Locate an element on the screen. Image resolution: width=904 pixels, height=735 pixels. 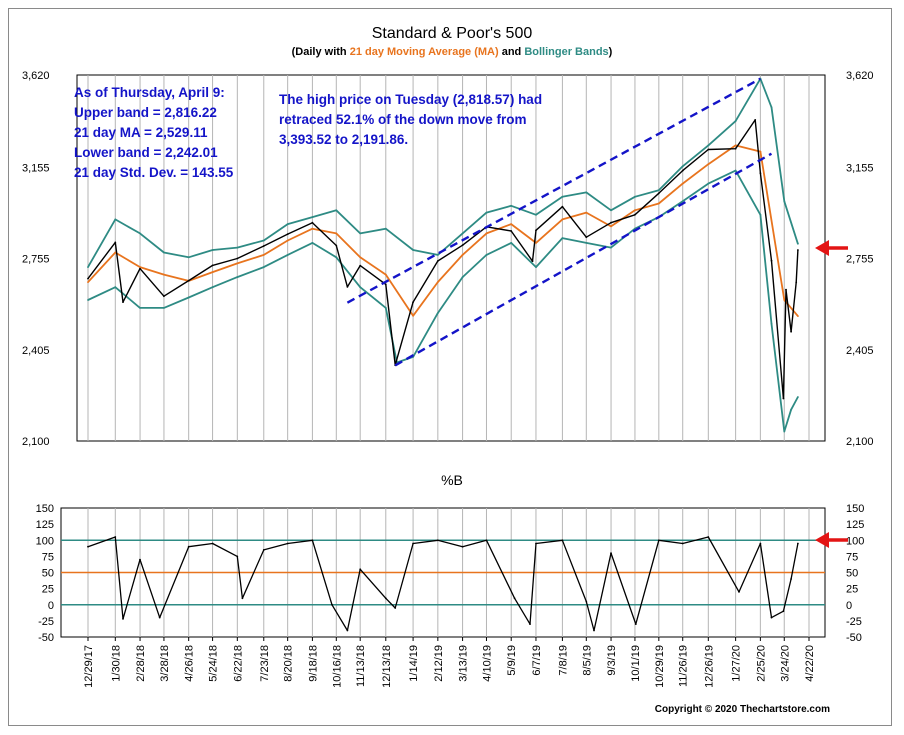
x-tick-label: 8/20/18 is located at coordinates (289, 663).